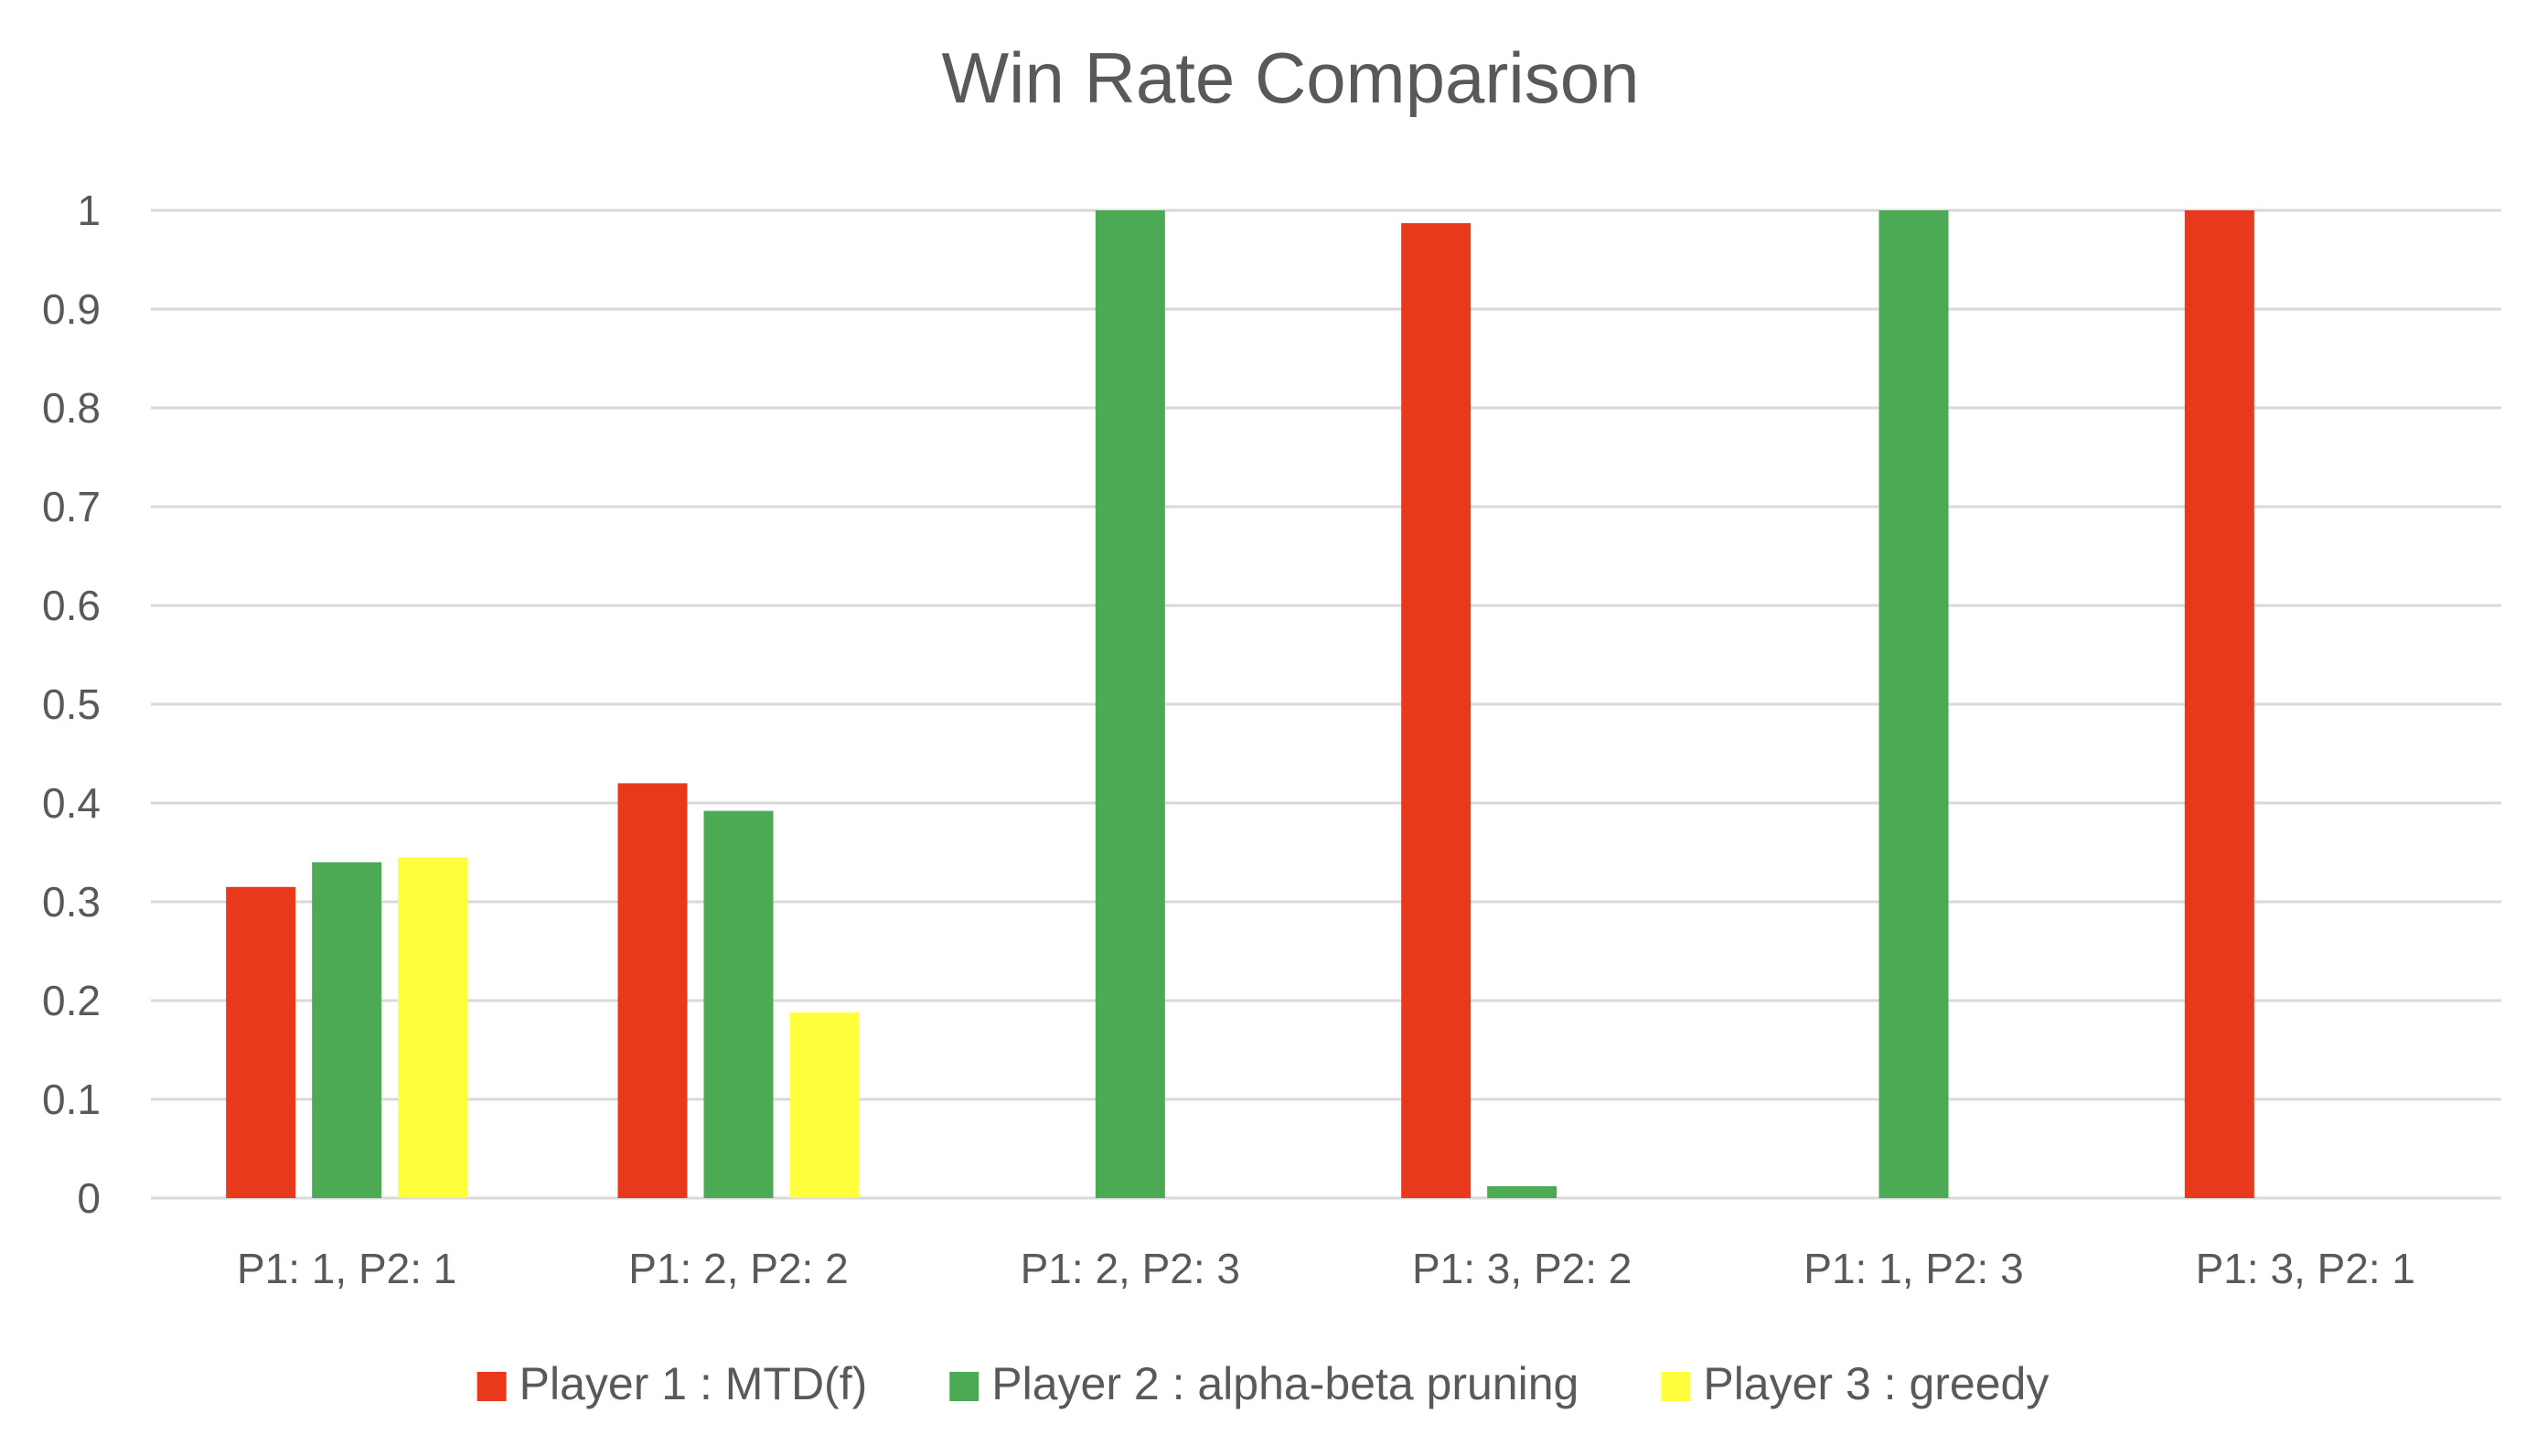 This screenshot has height=1456, width=2526. Describe the element at coordinates (1914, 1268) in the screenshot. I see `x-tick-label: P1: 1, P2: 3` at that location.